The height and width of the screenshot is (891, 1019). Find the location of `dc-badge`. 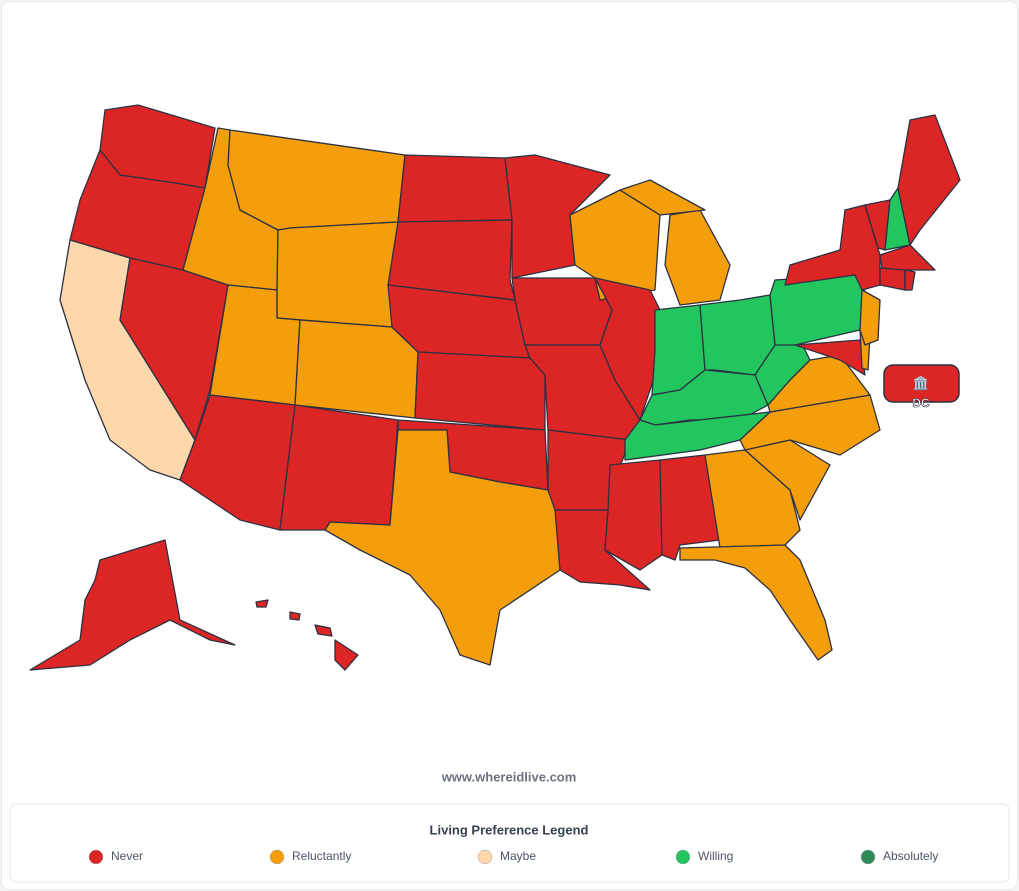

dc-badge is located at coordinates (921, 383).